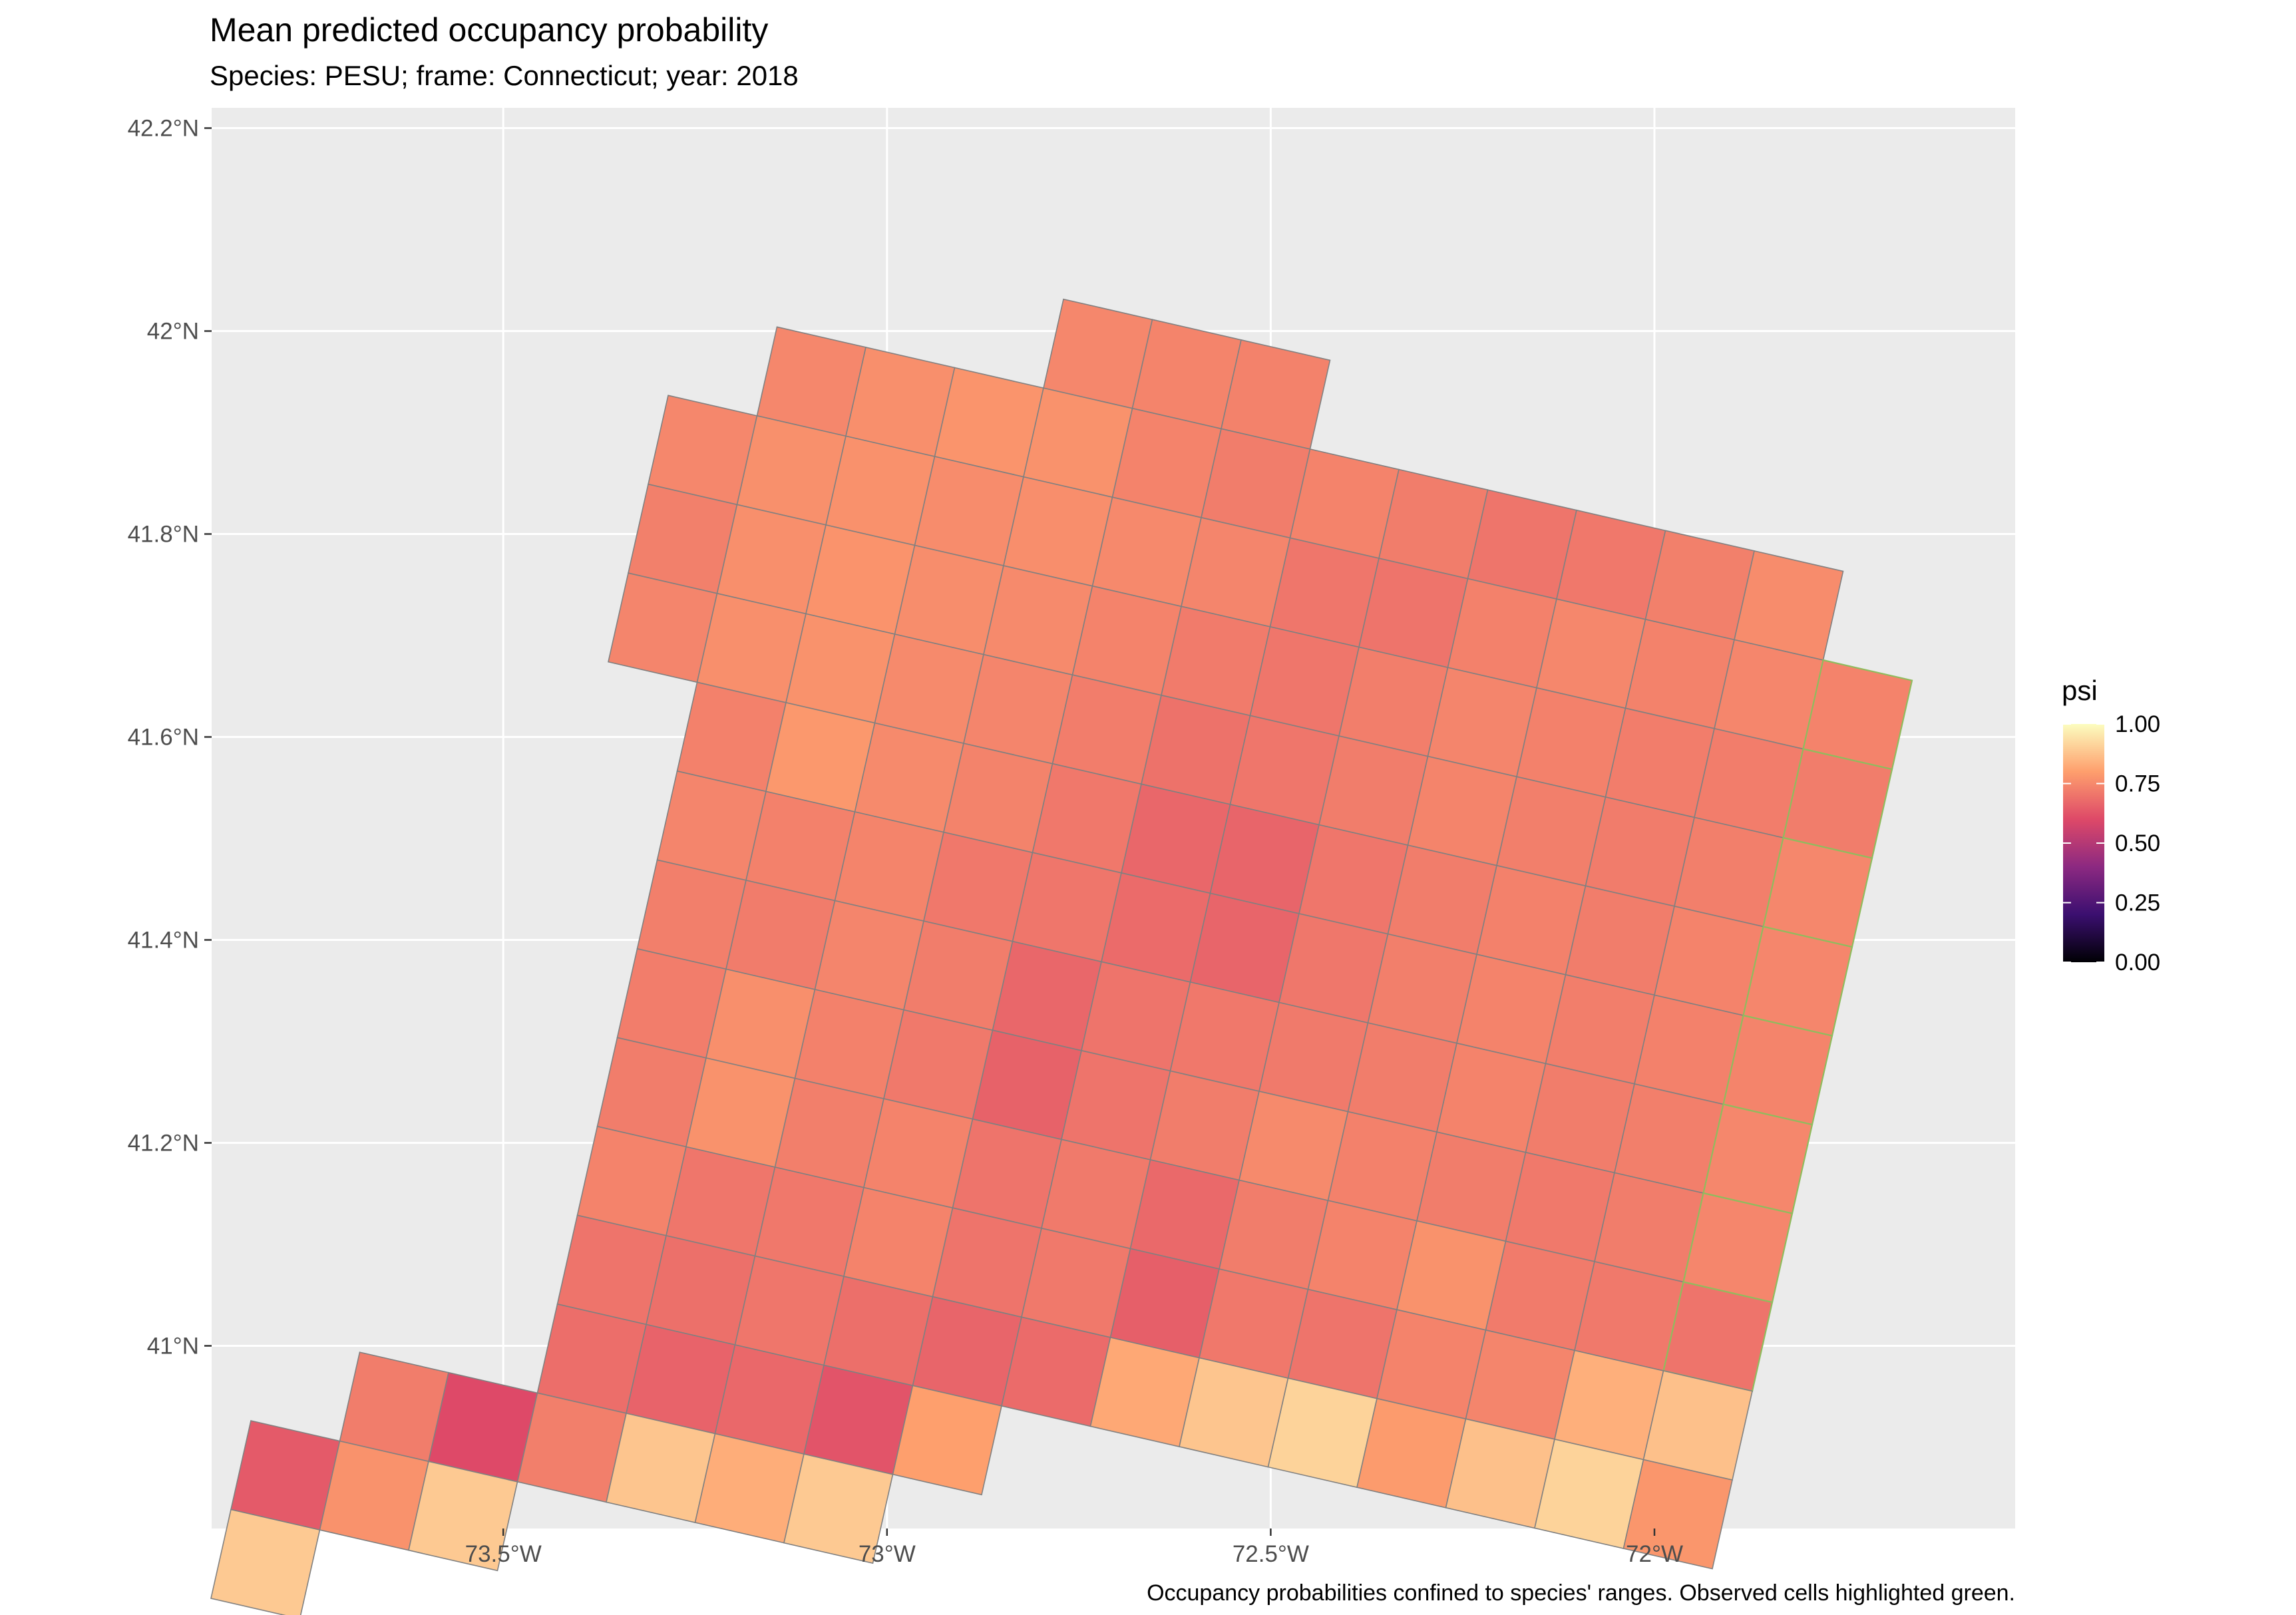 This screenshot has height=1615, width=2296. Describe the element at coordinates (2137, 784) in the screenshot. I see `legend-tick-label: 0.75` at that location.